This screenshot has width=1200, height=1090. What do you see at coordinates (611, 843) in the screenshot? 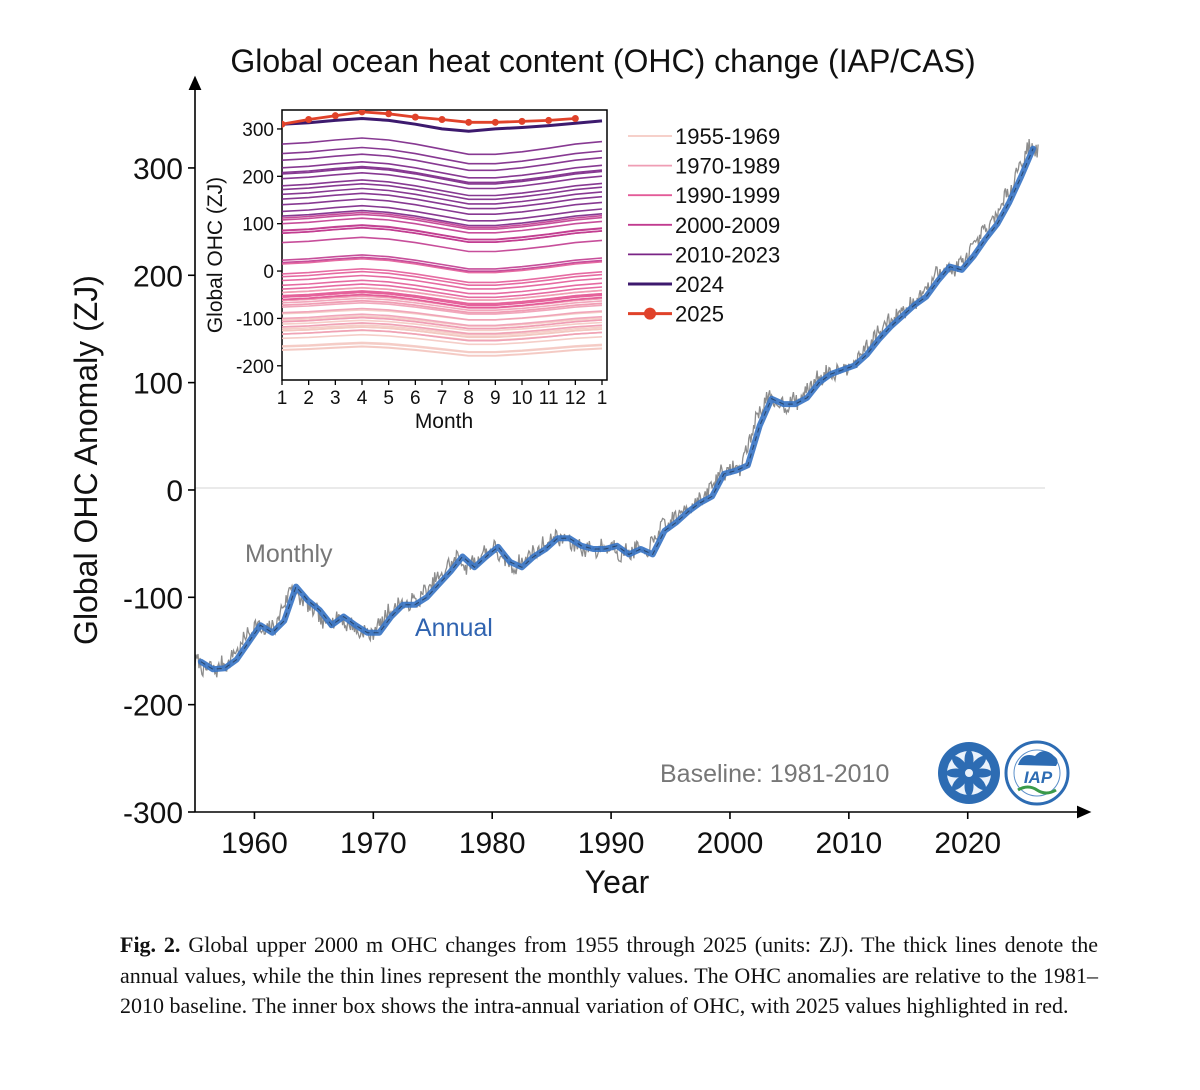
I see `x-tick-label: 1990` at bounding box center [611, 843].